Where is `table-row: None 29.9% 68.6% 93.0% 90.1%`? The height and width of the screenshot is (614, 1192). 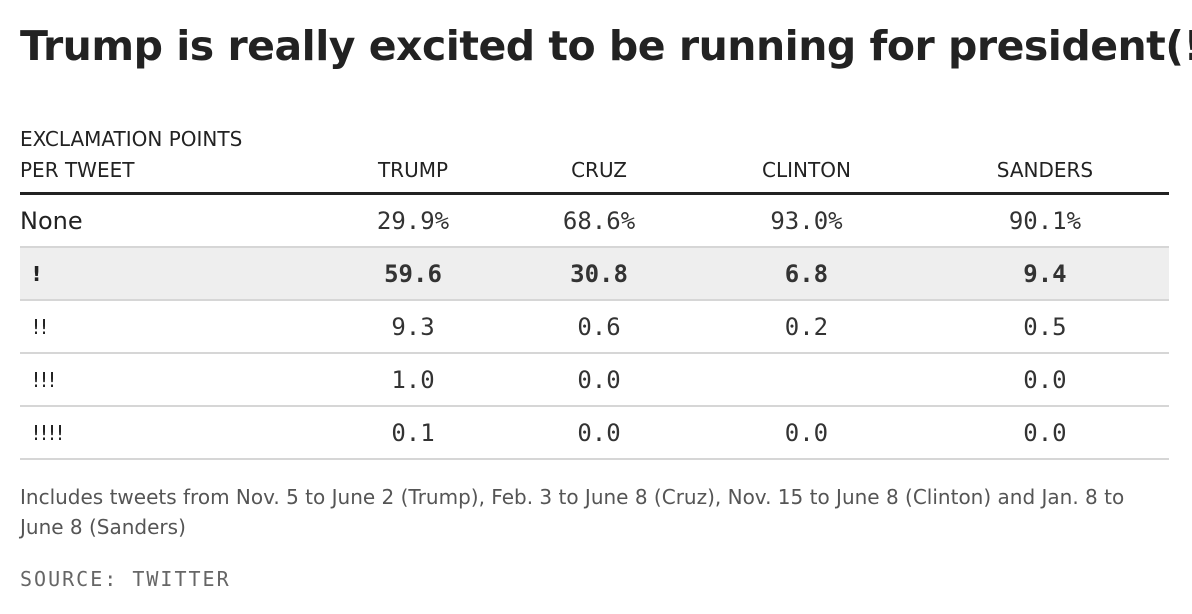
table-row: None 29.9% 68.6% 93.0% 90.1% is located at coordinates (594, 220).